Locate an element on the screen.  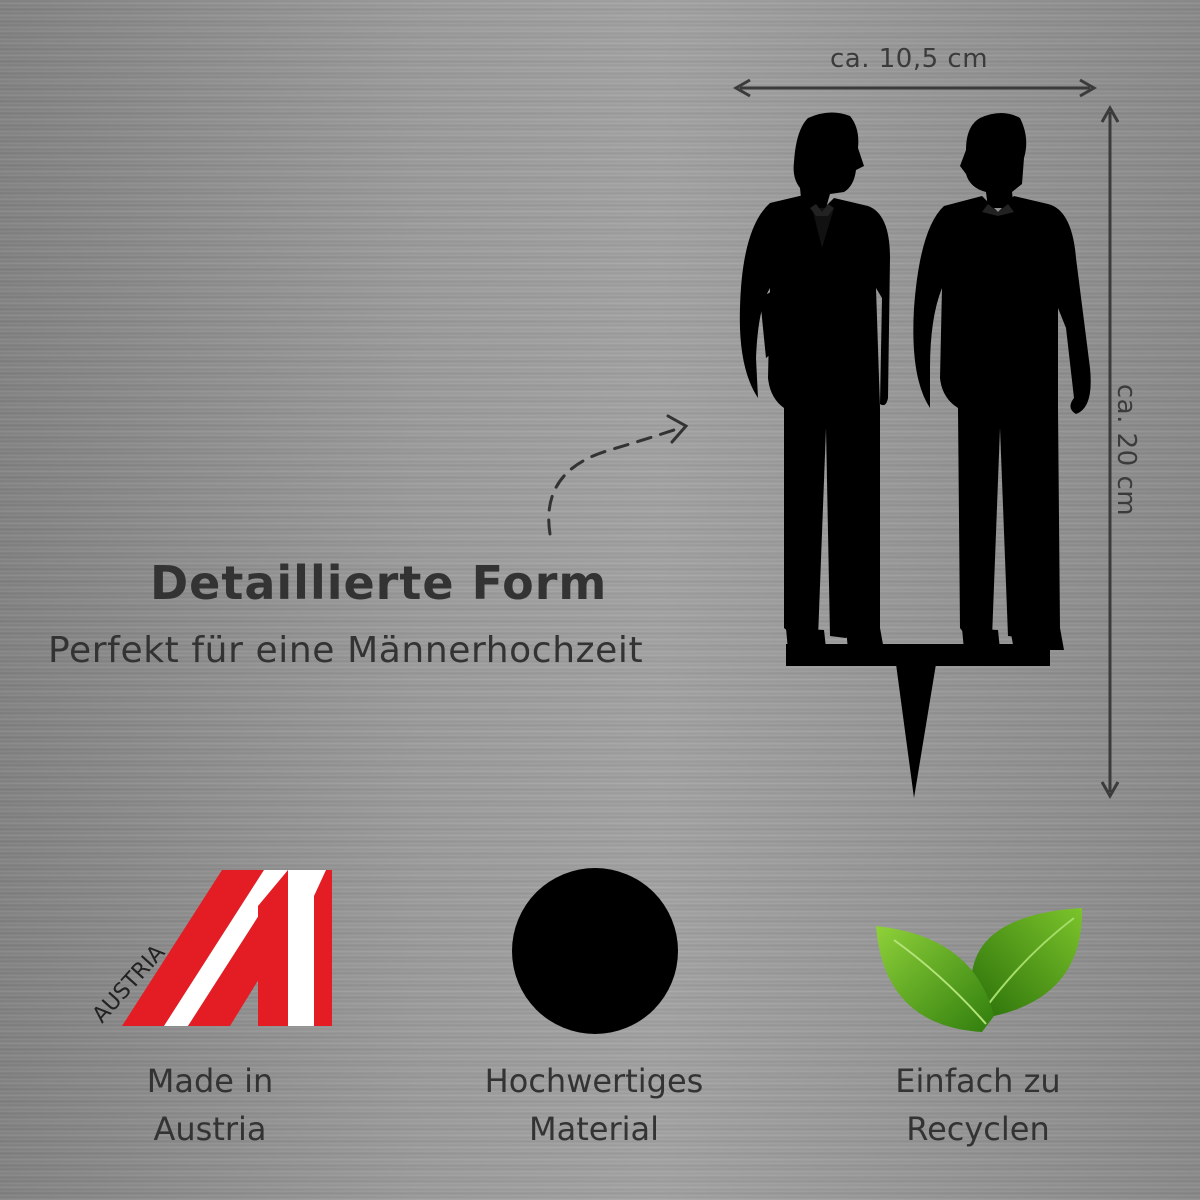
made-in-austria-label: Made in Austria is located at coordinates (210, 1105).